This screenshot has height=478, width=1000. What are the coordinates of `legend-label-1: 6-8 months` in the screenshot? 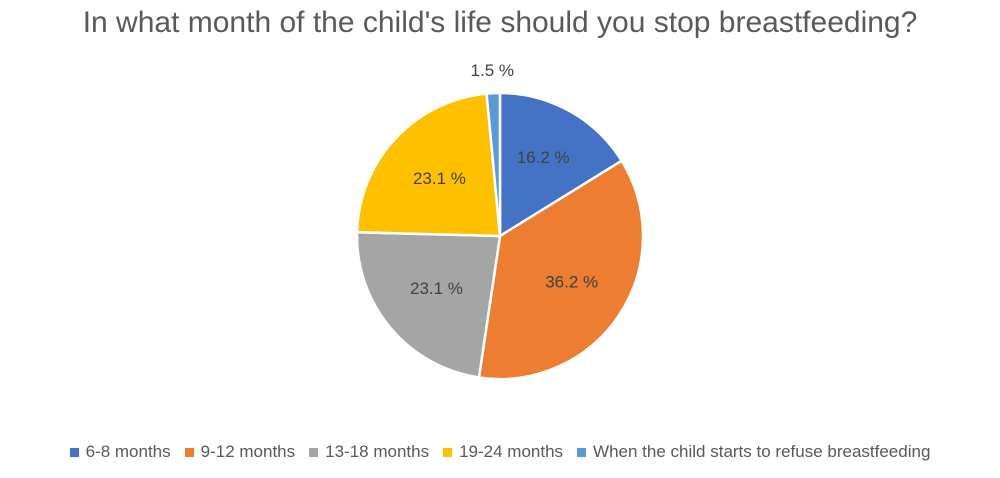 It's located at (128, 451).